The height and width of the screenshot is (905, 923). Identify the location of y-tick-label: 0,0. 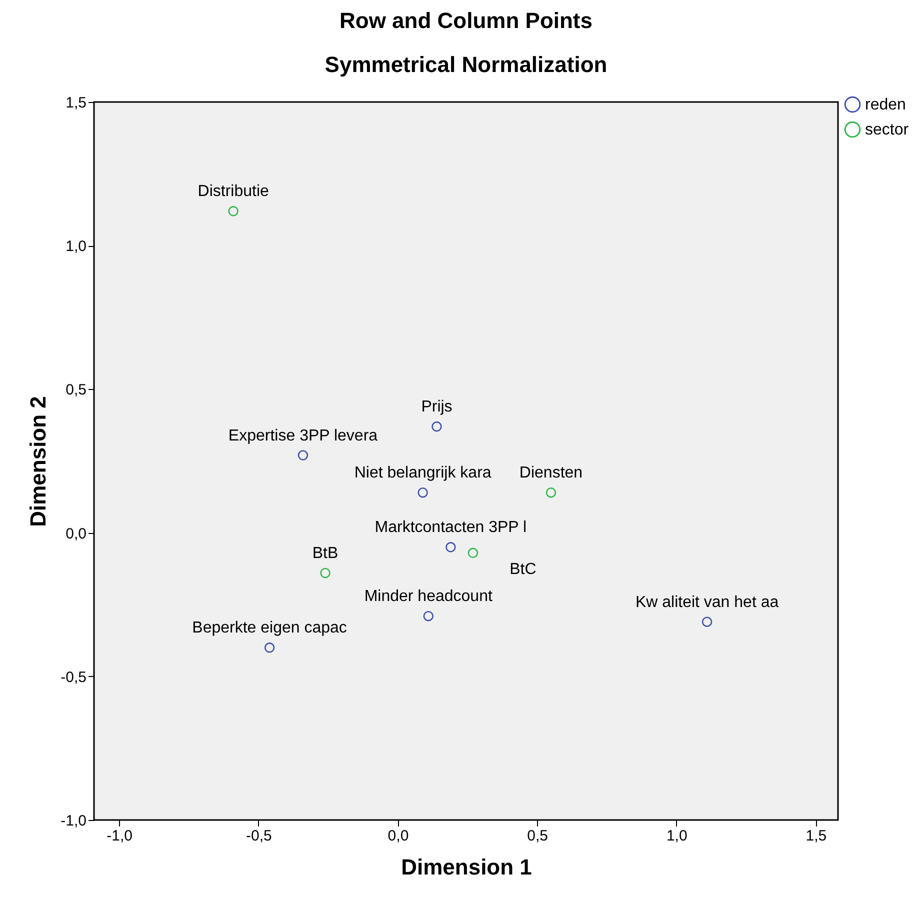
(76, 533).